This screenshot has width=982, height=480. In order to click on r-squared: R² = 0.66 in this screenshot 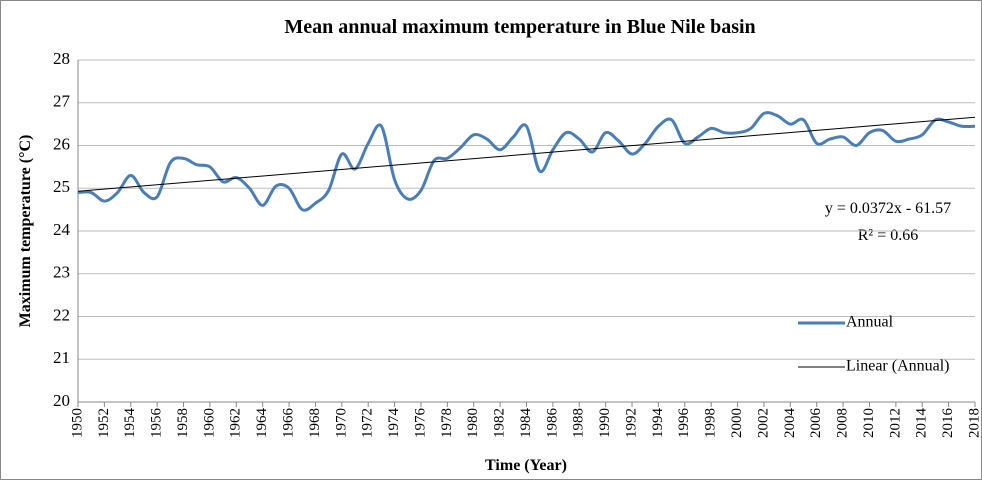, I will do `click(888, 235)`.